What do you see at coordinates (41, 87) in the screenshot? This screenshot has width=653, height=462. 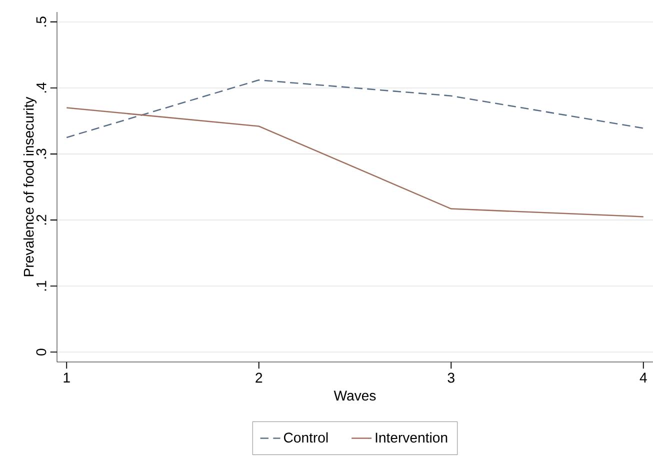 I see `y-tick-label: .4` at bounding box center [41, 87].